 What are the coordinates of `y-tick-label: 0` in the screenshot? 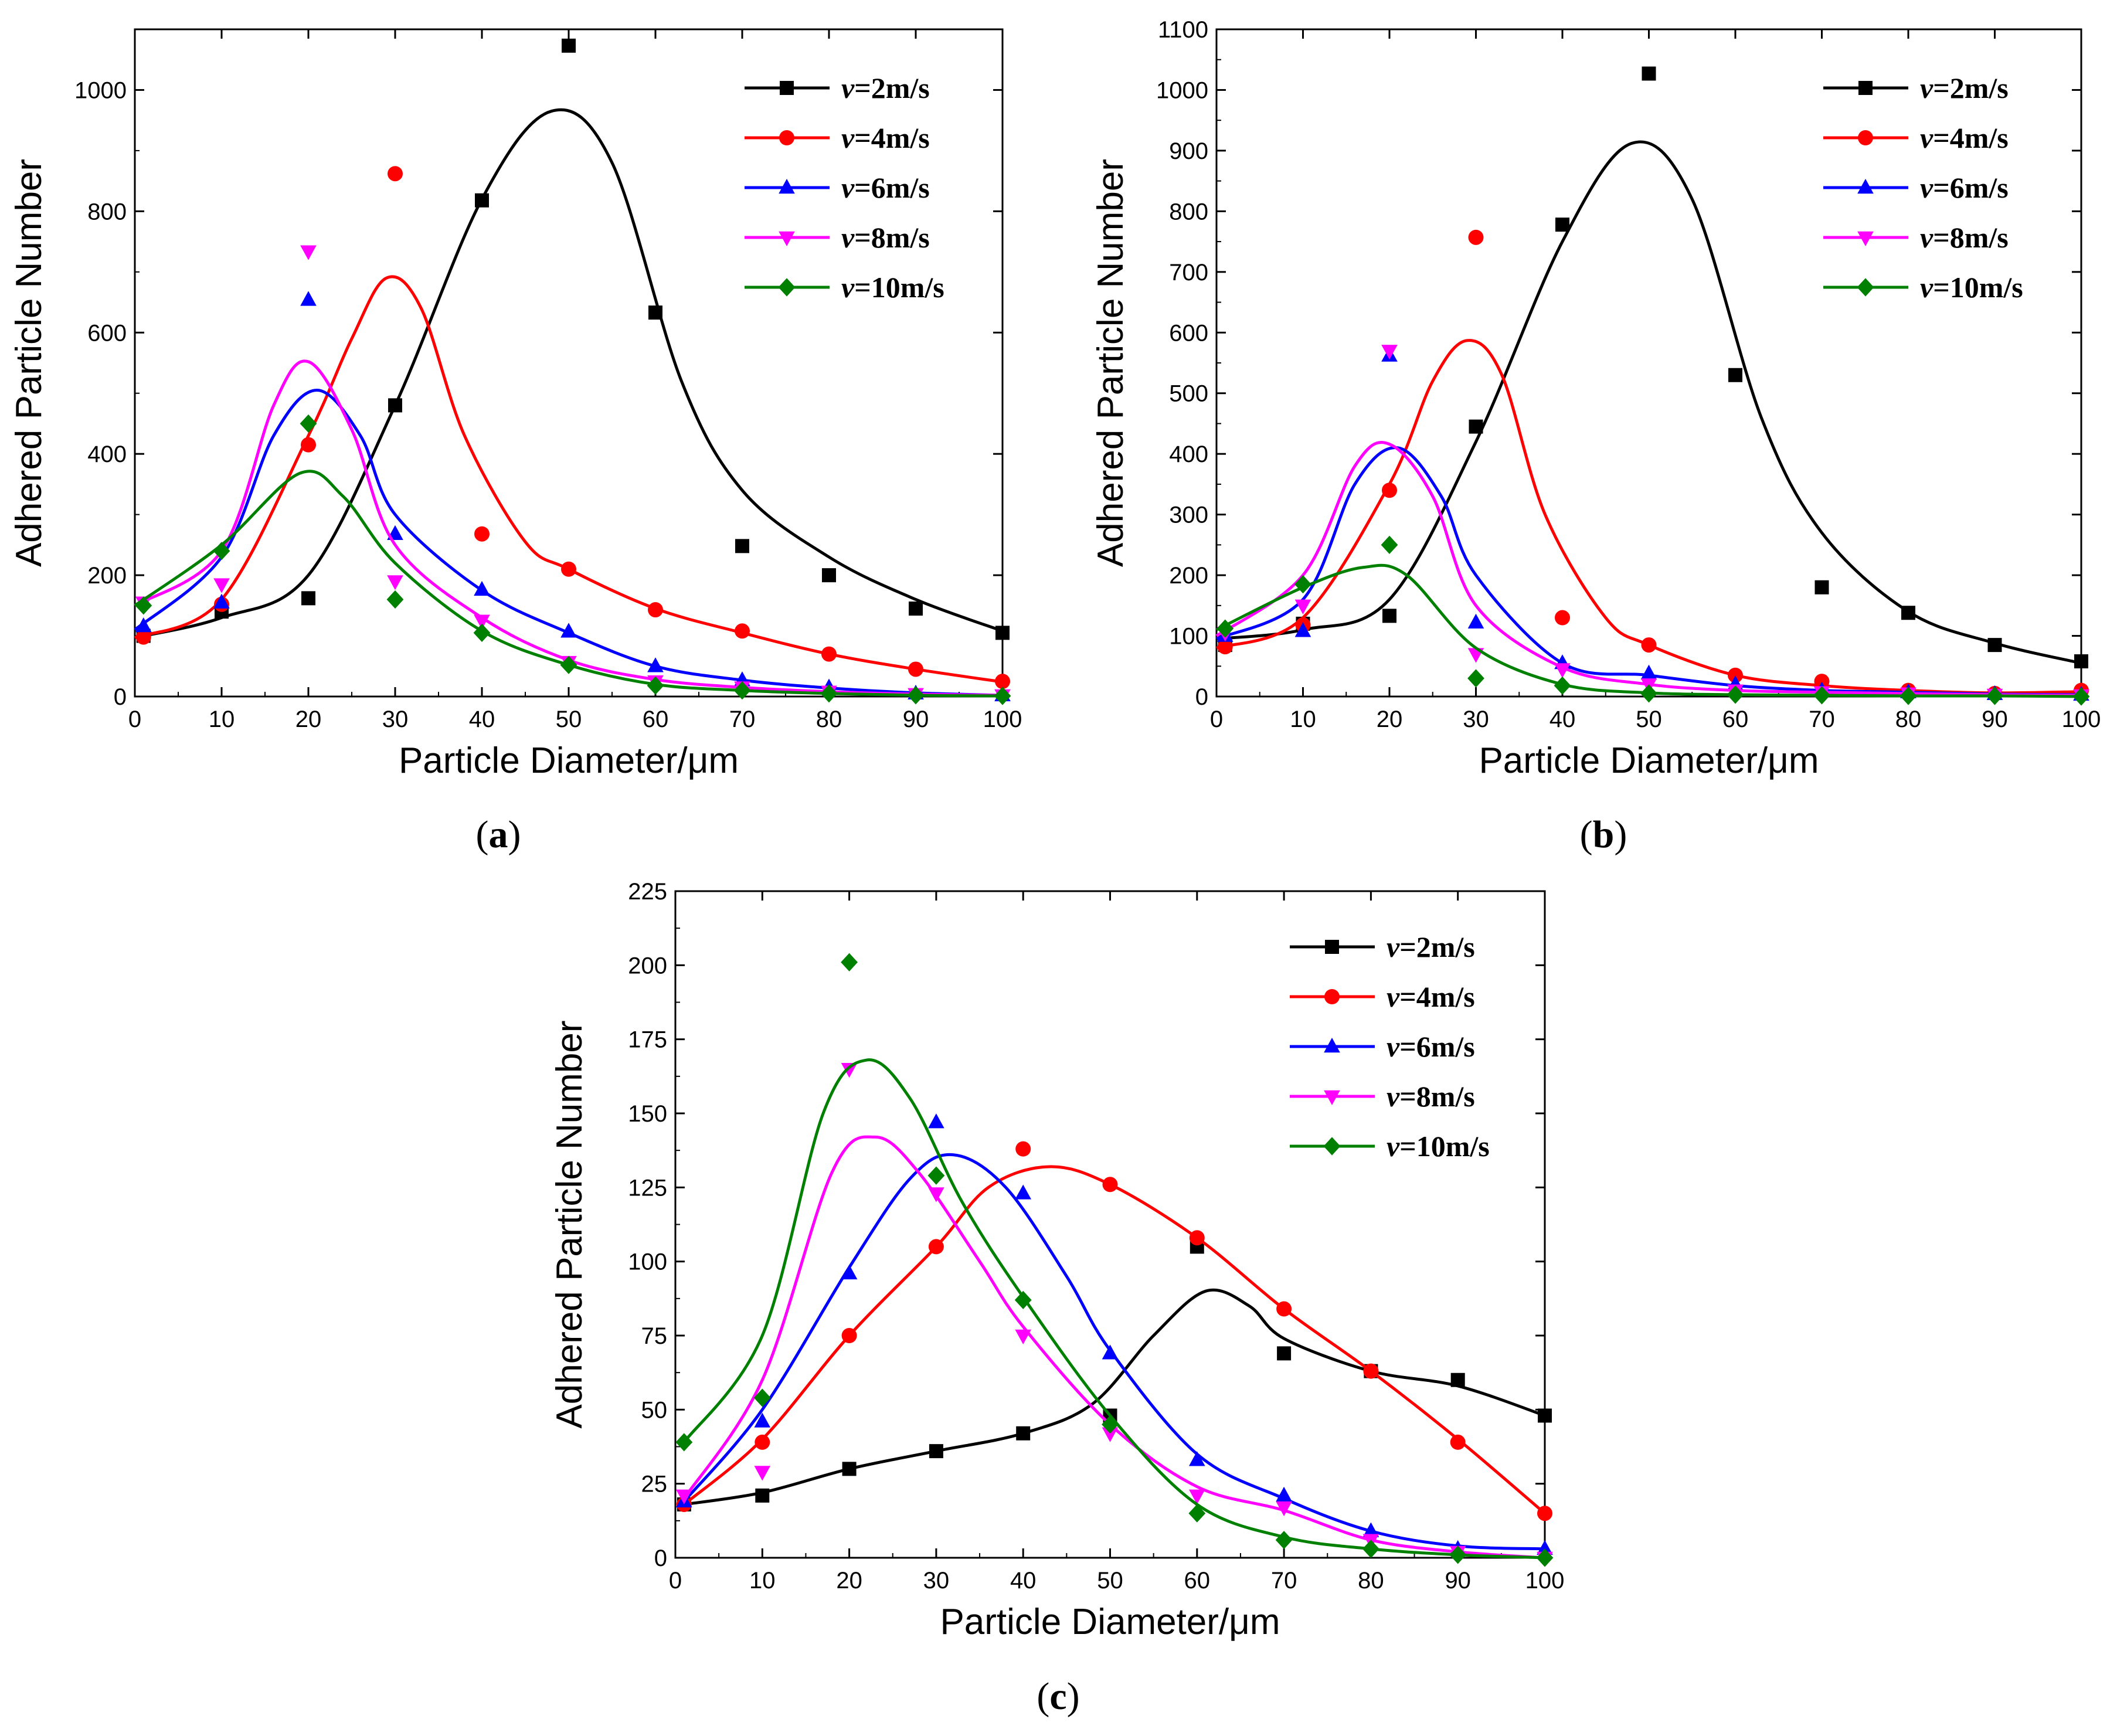 It's located at (660, 1558).